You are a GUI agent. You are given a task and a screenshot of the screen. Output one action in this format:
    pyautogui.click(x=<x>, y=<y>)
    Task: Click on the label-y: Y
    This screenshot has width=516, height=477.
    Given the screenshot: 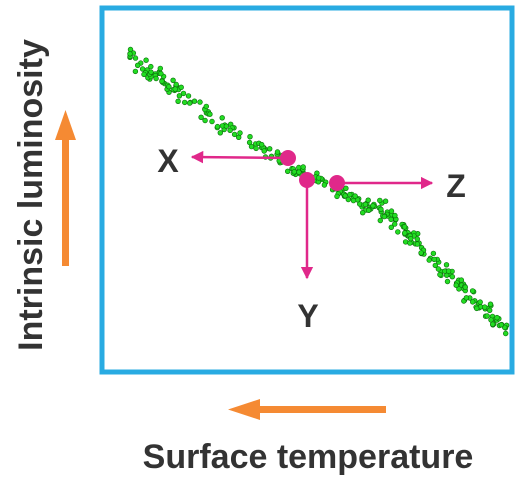 What is the action you would take?
    pyautogui.click(x=307, y=316)
    